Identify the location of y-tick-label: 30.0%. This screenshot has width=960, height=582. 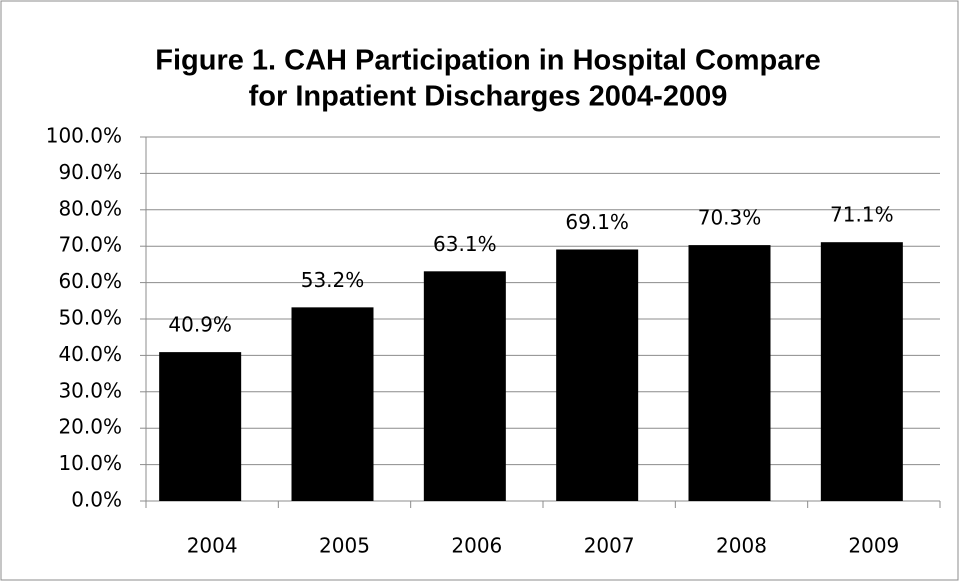
(90, 390).